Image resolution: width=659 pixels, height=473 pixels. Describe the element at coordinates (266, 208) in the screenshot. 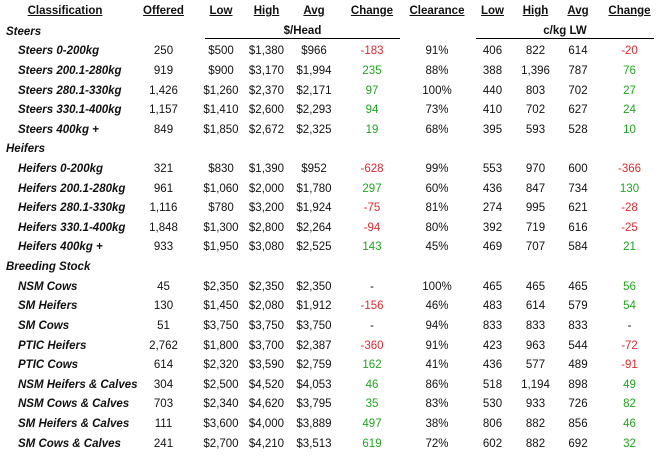

I see `cell: $3,200` at that location.